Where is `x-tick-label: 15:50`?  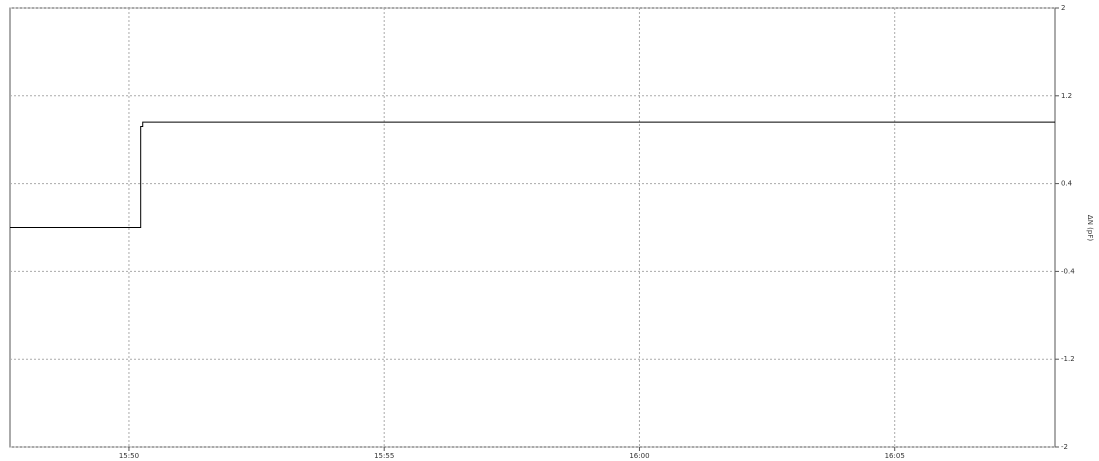
x-tick-label: 15:50 is located at coordinates (129, 456).